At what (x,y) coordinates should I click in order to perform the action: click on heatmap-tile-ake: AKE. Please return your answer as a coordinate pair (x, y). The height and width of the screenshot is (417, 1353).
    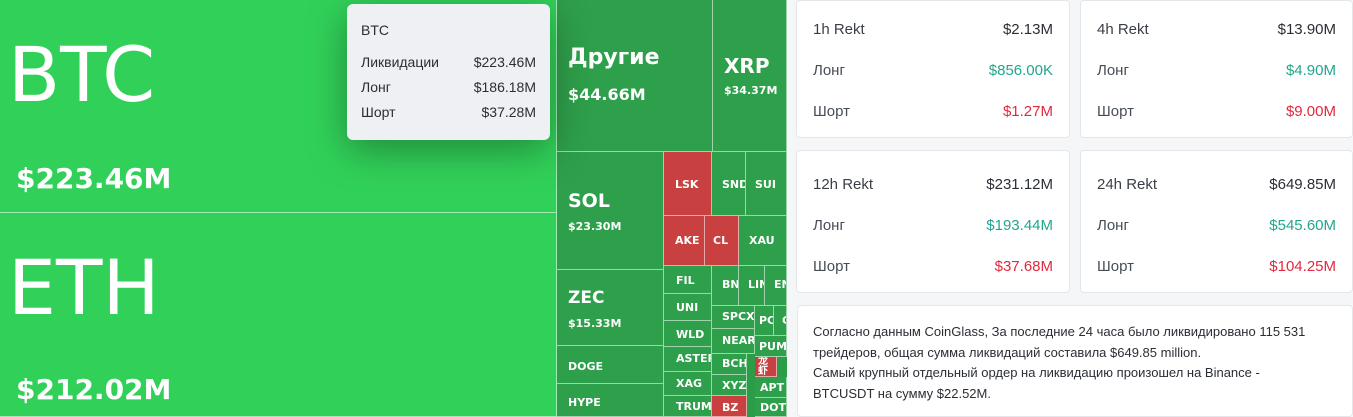
    Looking at the image, I should click on (684, 241).